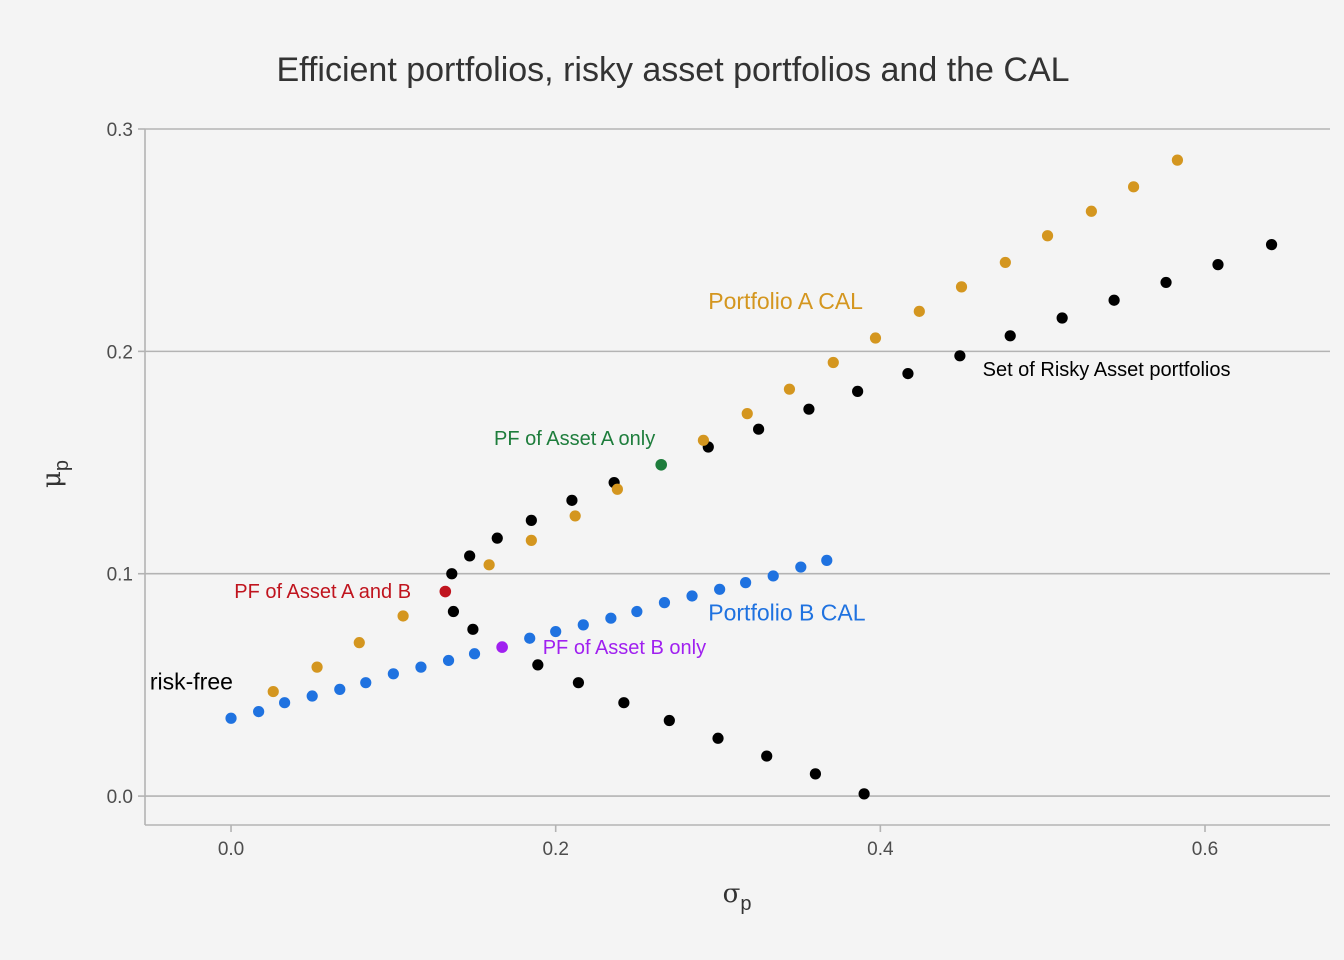 Image resolution: width=1344 pixels, height=960 pixels. Describe the element at coordinates (574, 439) in the screenshot. I see `annotation-label: PF of Asset A only` at that location.